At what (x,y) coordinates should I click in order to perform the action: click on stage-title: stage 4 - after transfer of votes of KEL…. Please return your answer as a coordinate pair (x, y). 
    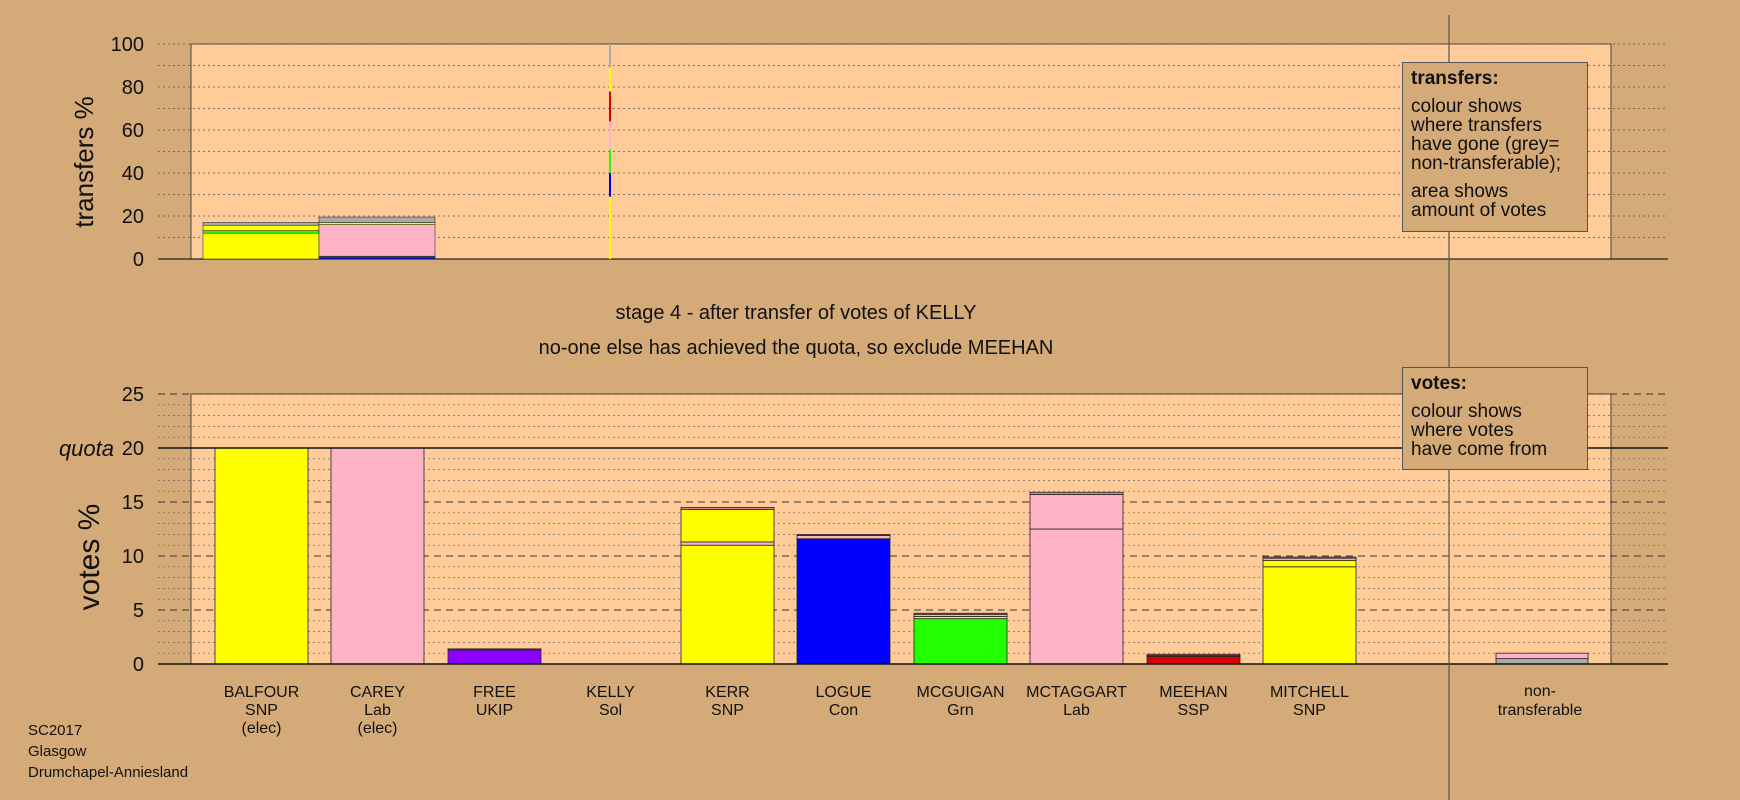
    Looking at the image, I should click on (796, 313).